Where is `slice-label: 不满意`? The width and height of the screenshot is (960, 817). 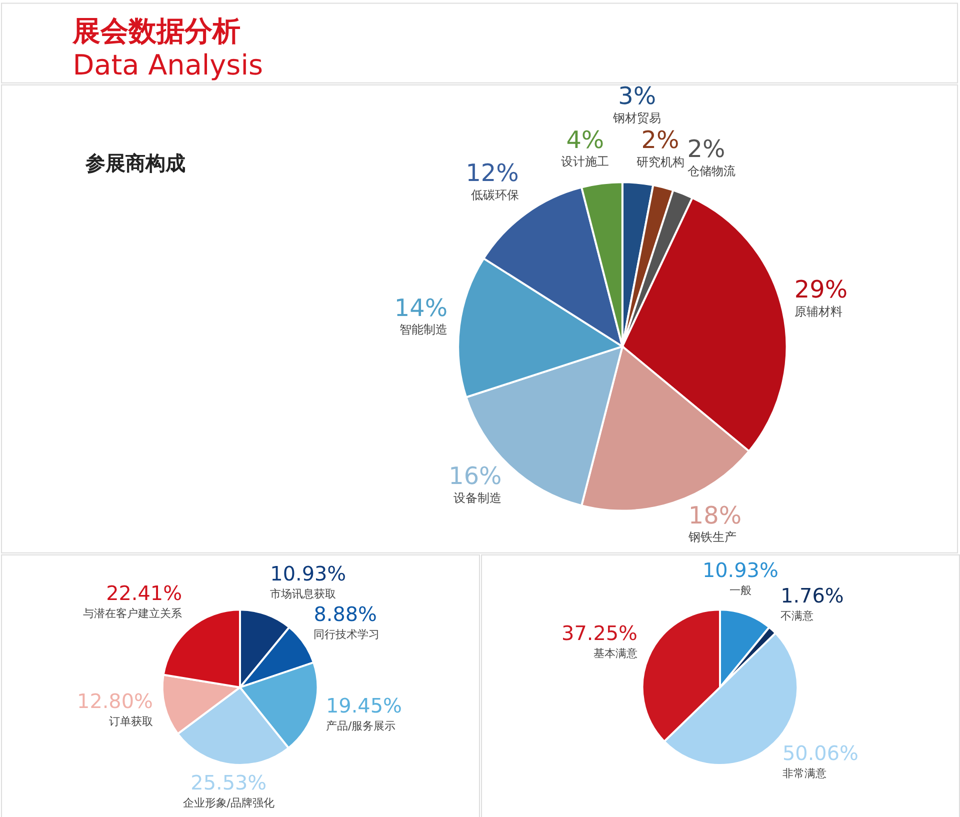
slice-label: 不满意 is located at coordinates (797, 616).